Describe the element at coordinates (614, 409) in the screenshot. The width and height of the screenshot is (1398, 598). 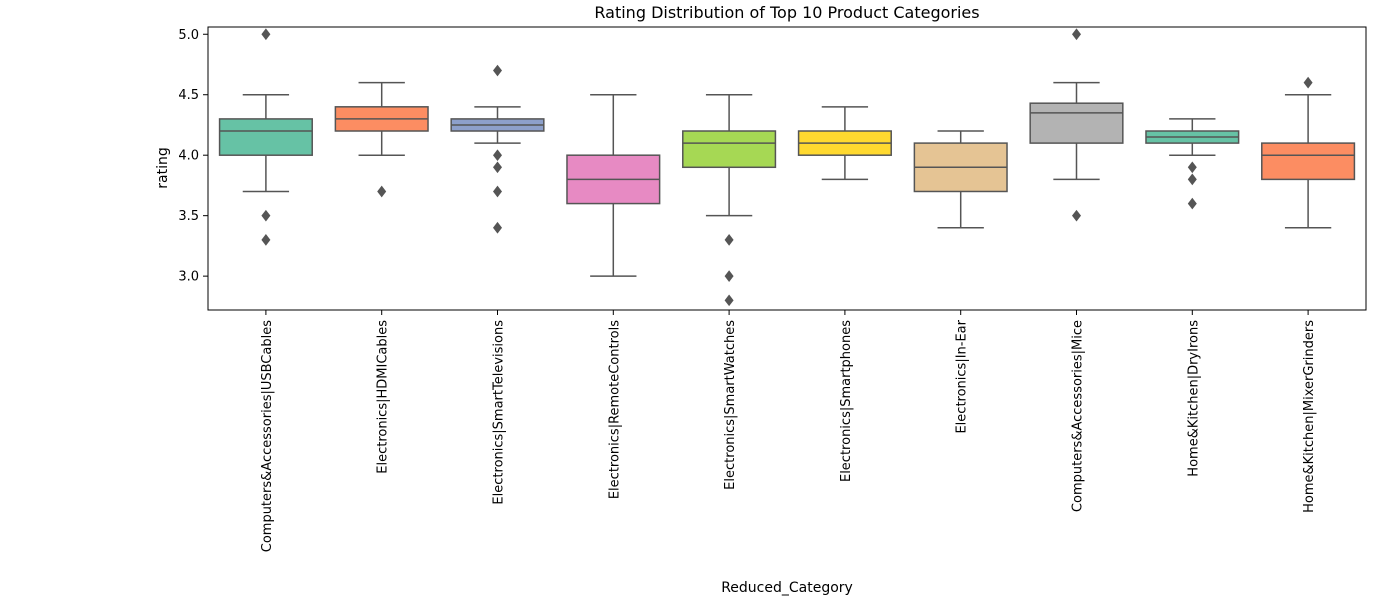
I see `x-tick-label: Electronics|RemoteControls` at that location.